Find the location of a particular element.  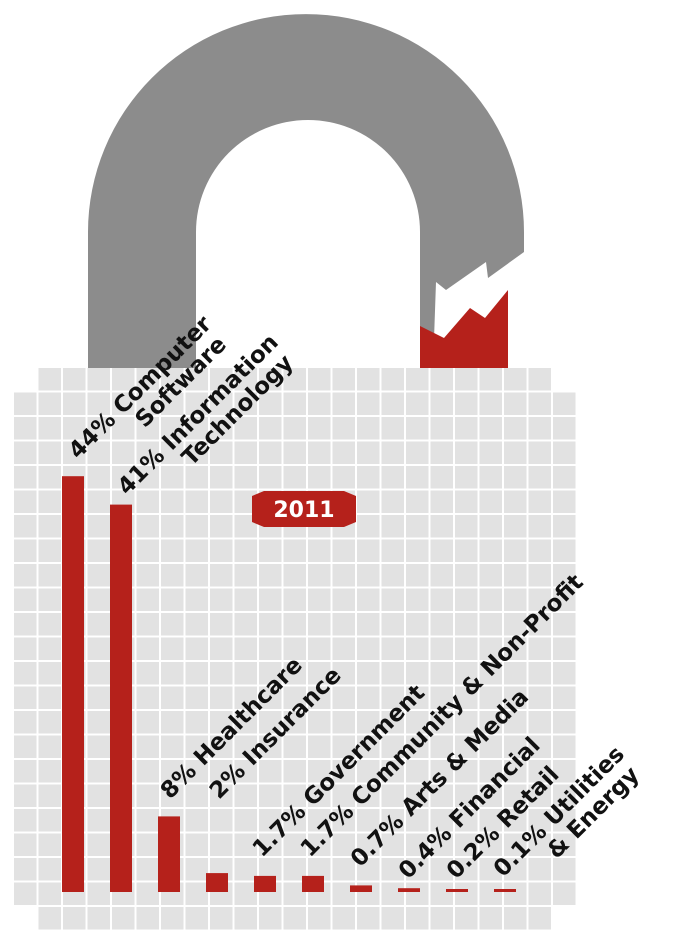

year-label: 2011 is located at coordinates (303, 510).